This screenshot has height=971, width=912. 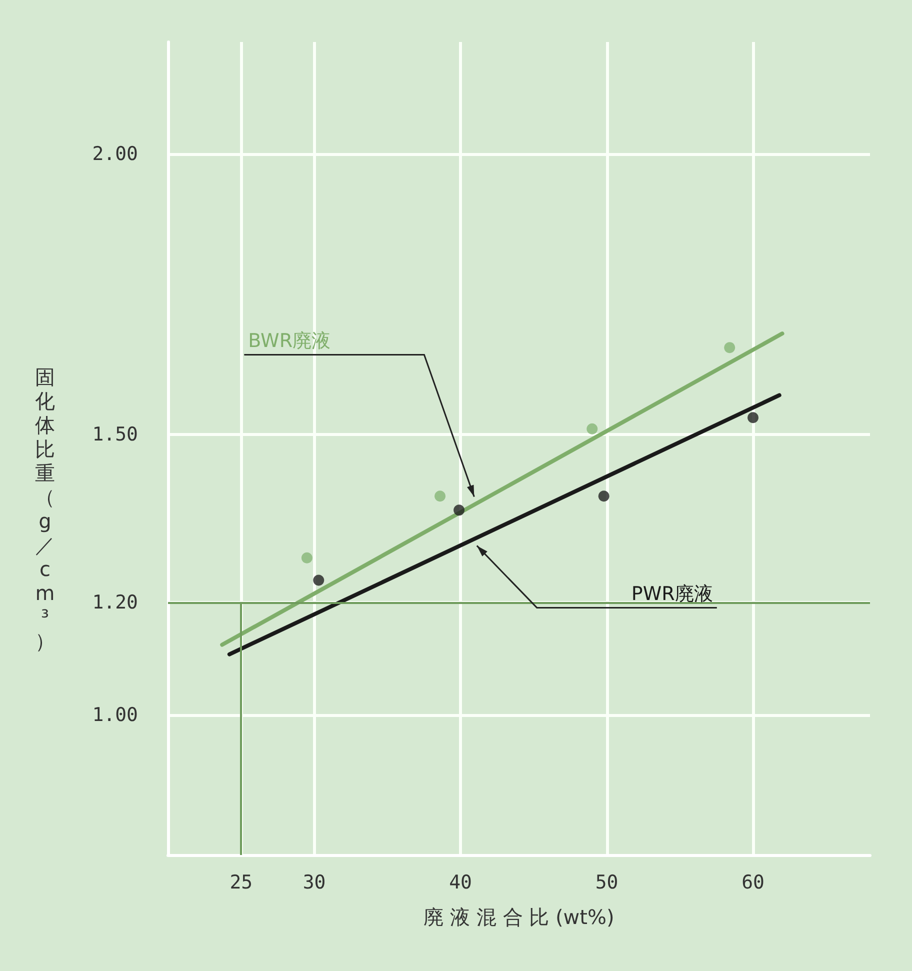 I want to click on x-tick-label: 25, so click(x=241, y=883).